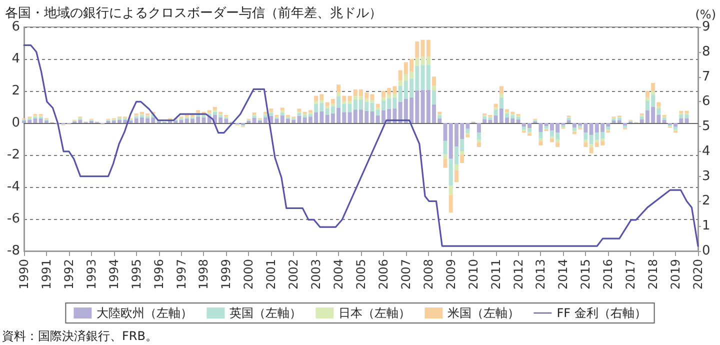 The image size is (720, 345). Describe the element at coordinates (46, 274) in the screenshot. I see `x-tick-label: 1991` at that location.